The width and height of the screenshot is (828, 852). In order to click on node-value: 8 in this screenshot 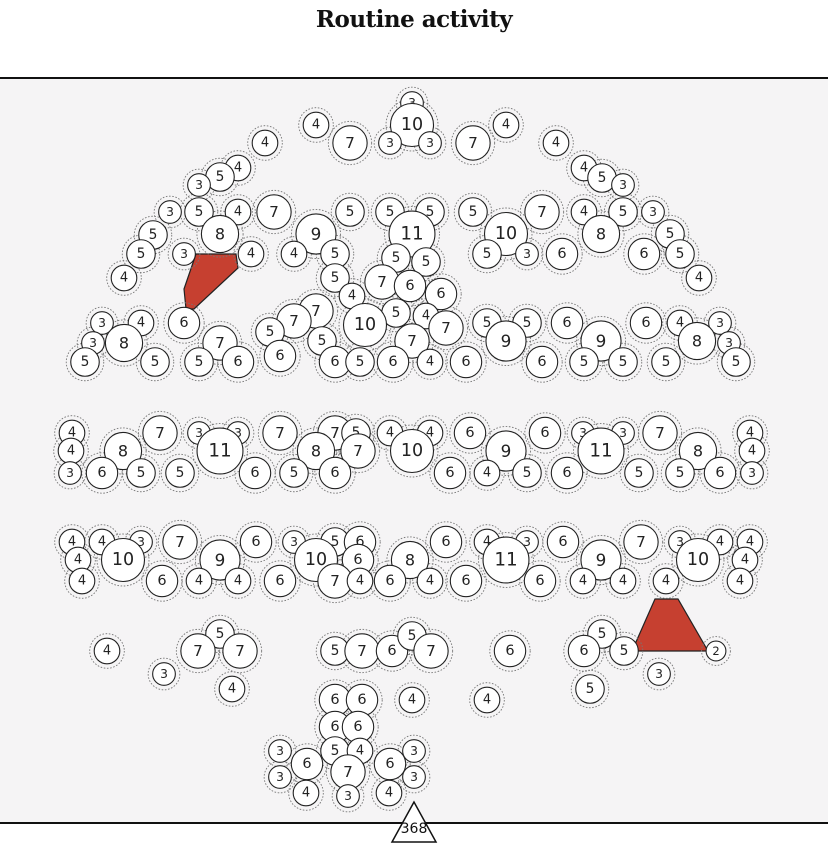, I will do `click(123, 451)`.